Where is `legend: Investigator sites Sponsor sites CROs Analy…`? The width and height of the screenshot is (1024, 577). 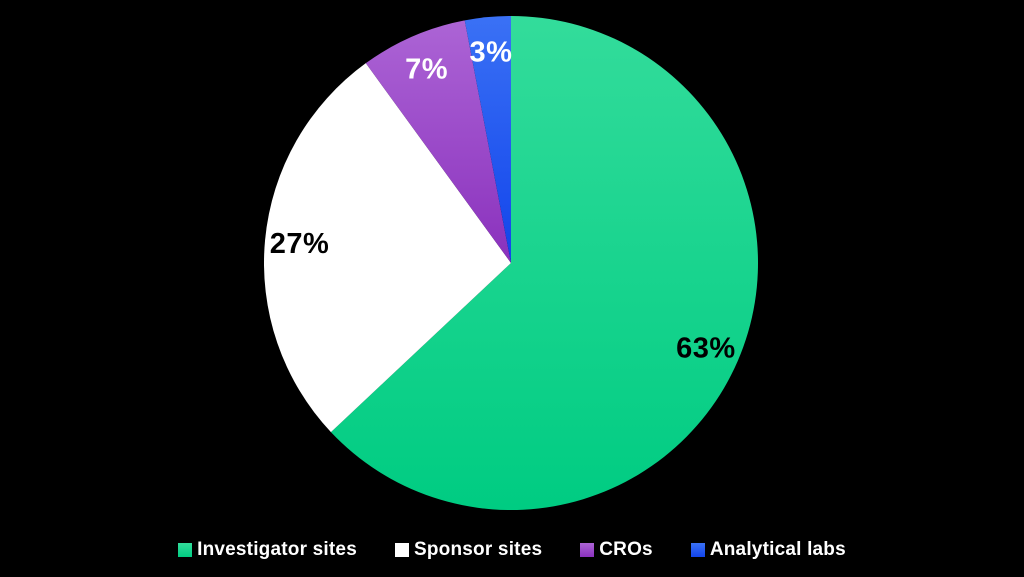
legend: Investigator sites Sponsor sites CROs Analy… is located at coordinates (512, 550).